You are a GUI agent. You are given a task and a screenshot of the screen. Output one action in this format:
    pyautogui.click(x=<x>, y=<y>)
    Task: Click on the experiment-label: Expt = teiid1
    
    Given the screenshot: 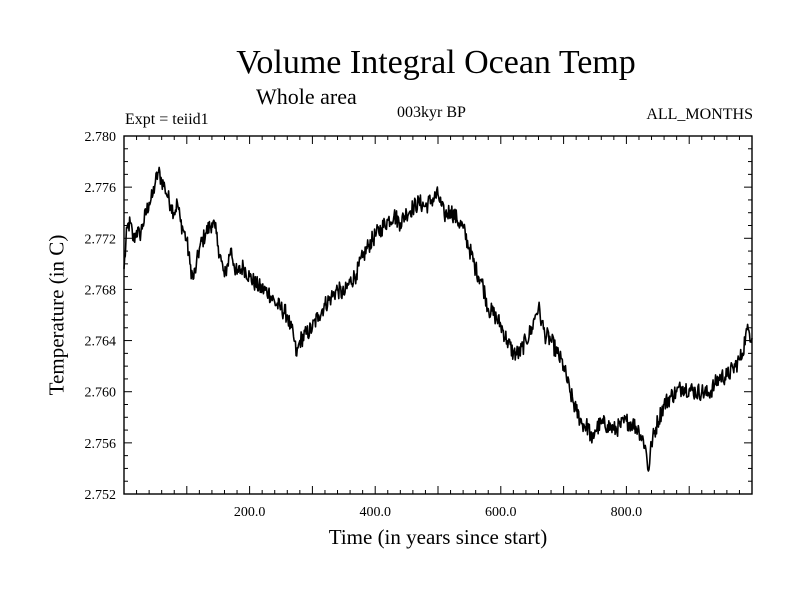 What is the action you would take?
    pyautogui.click(x=167, y=119)
    